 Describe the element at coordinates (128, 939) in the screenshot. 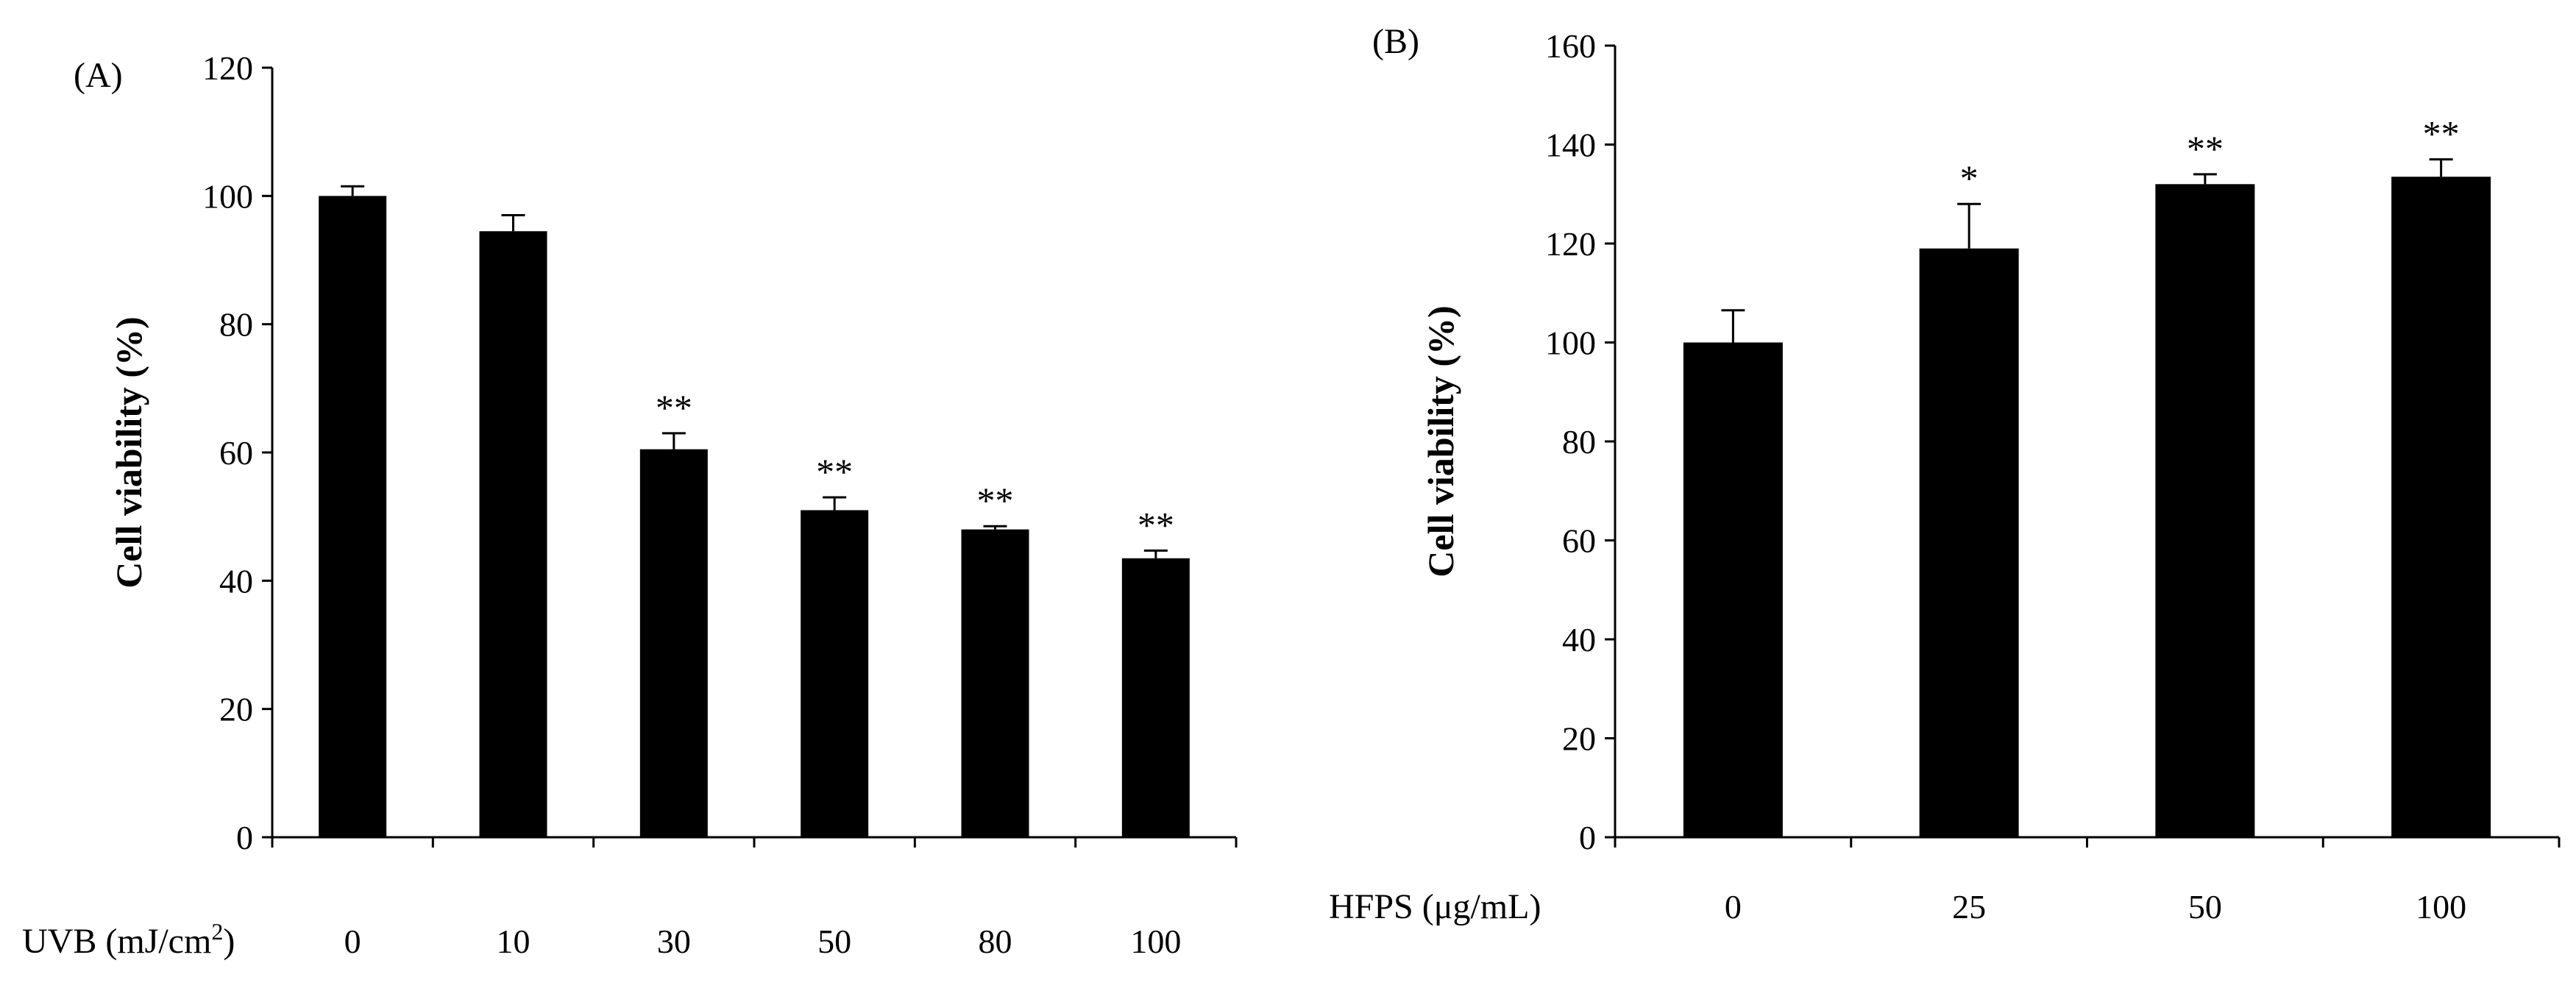

I see `x-axis-title: UVB (mJ/cm2)` at that location.